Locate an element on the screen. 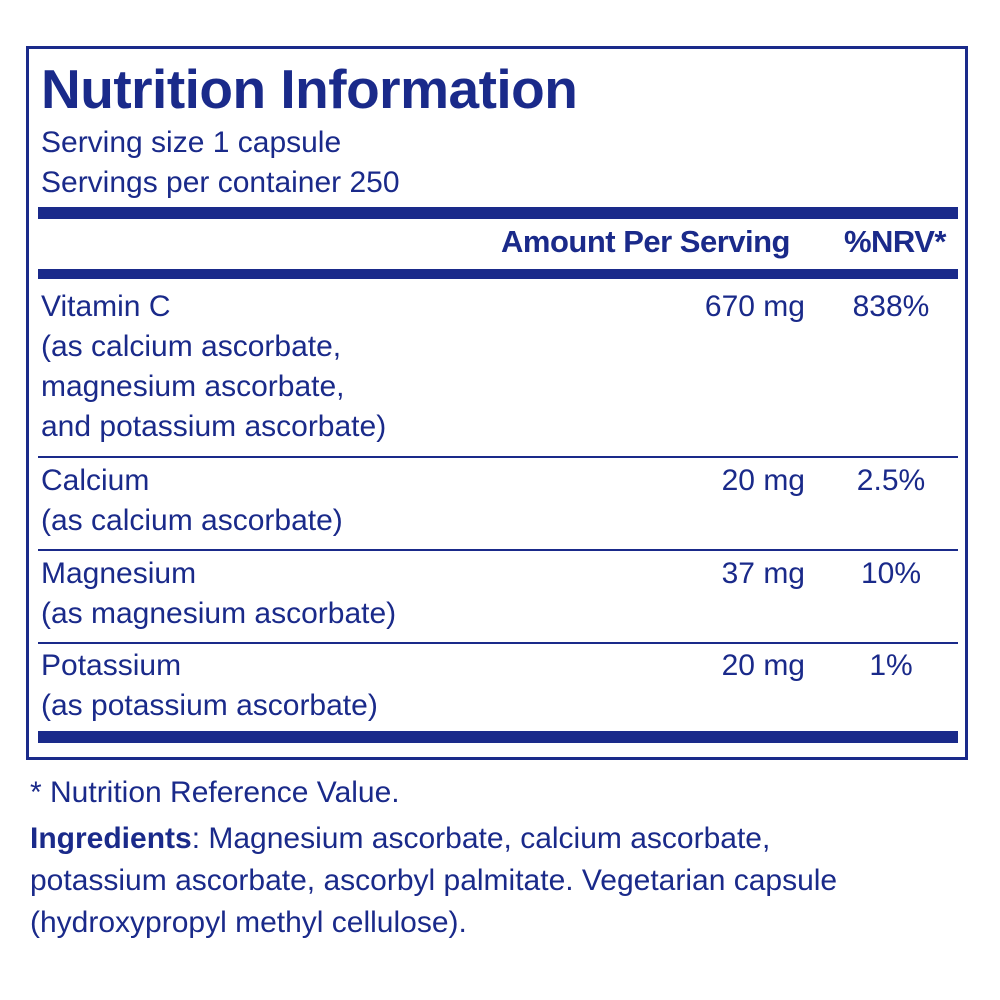  nutrient-source: magnesium ascorbate, is located at coordinates (193, 386).